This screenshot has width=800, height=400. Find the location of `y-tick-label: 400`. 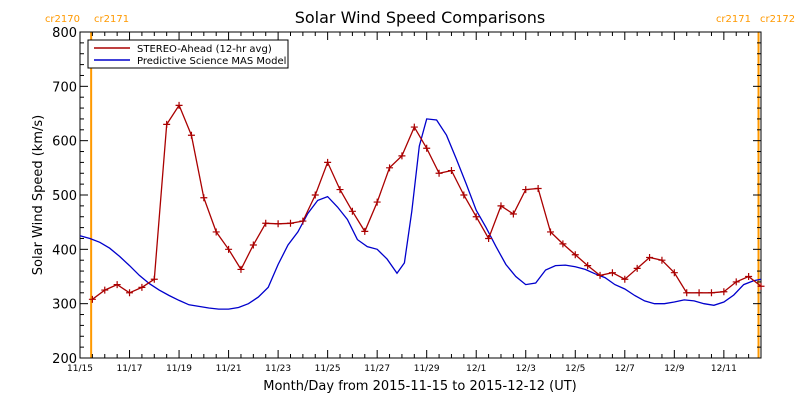

y-tick-label: 400 is located at coordinates (64, 250).